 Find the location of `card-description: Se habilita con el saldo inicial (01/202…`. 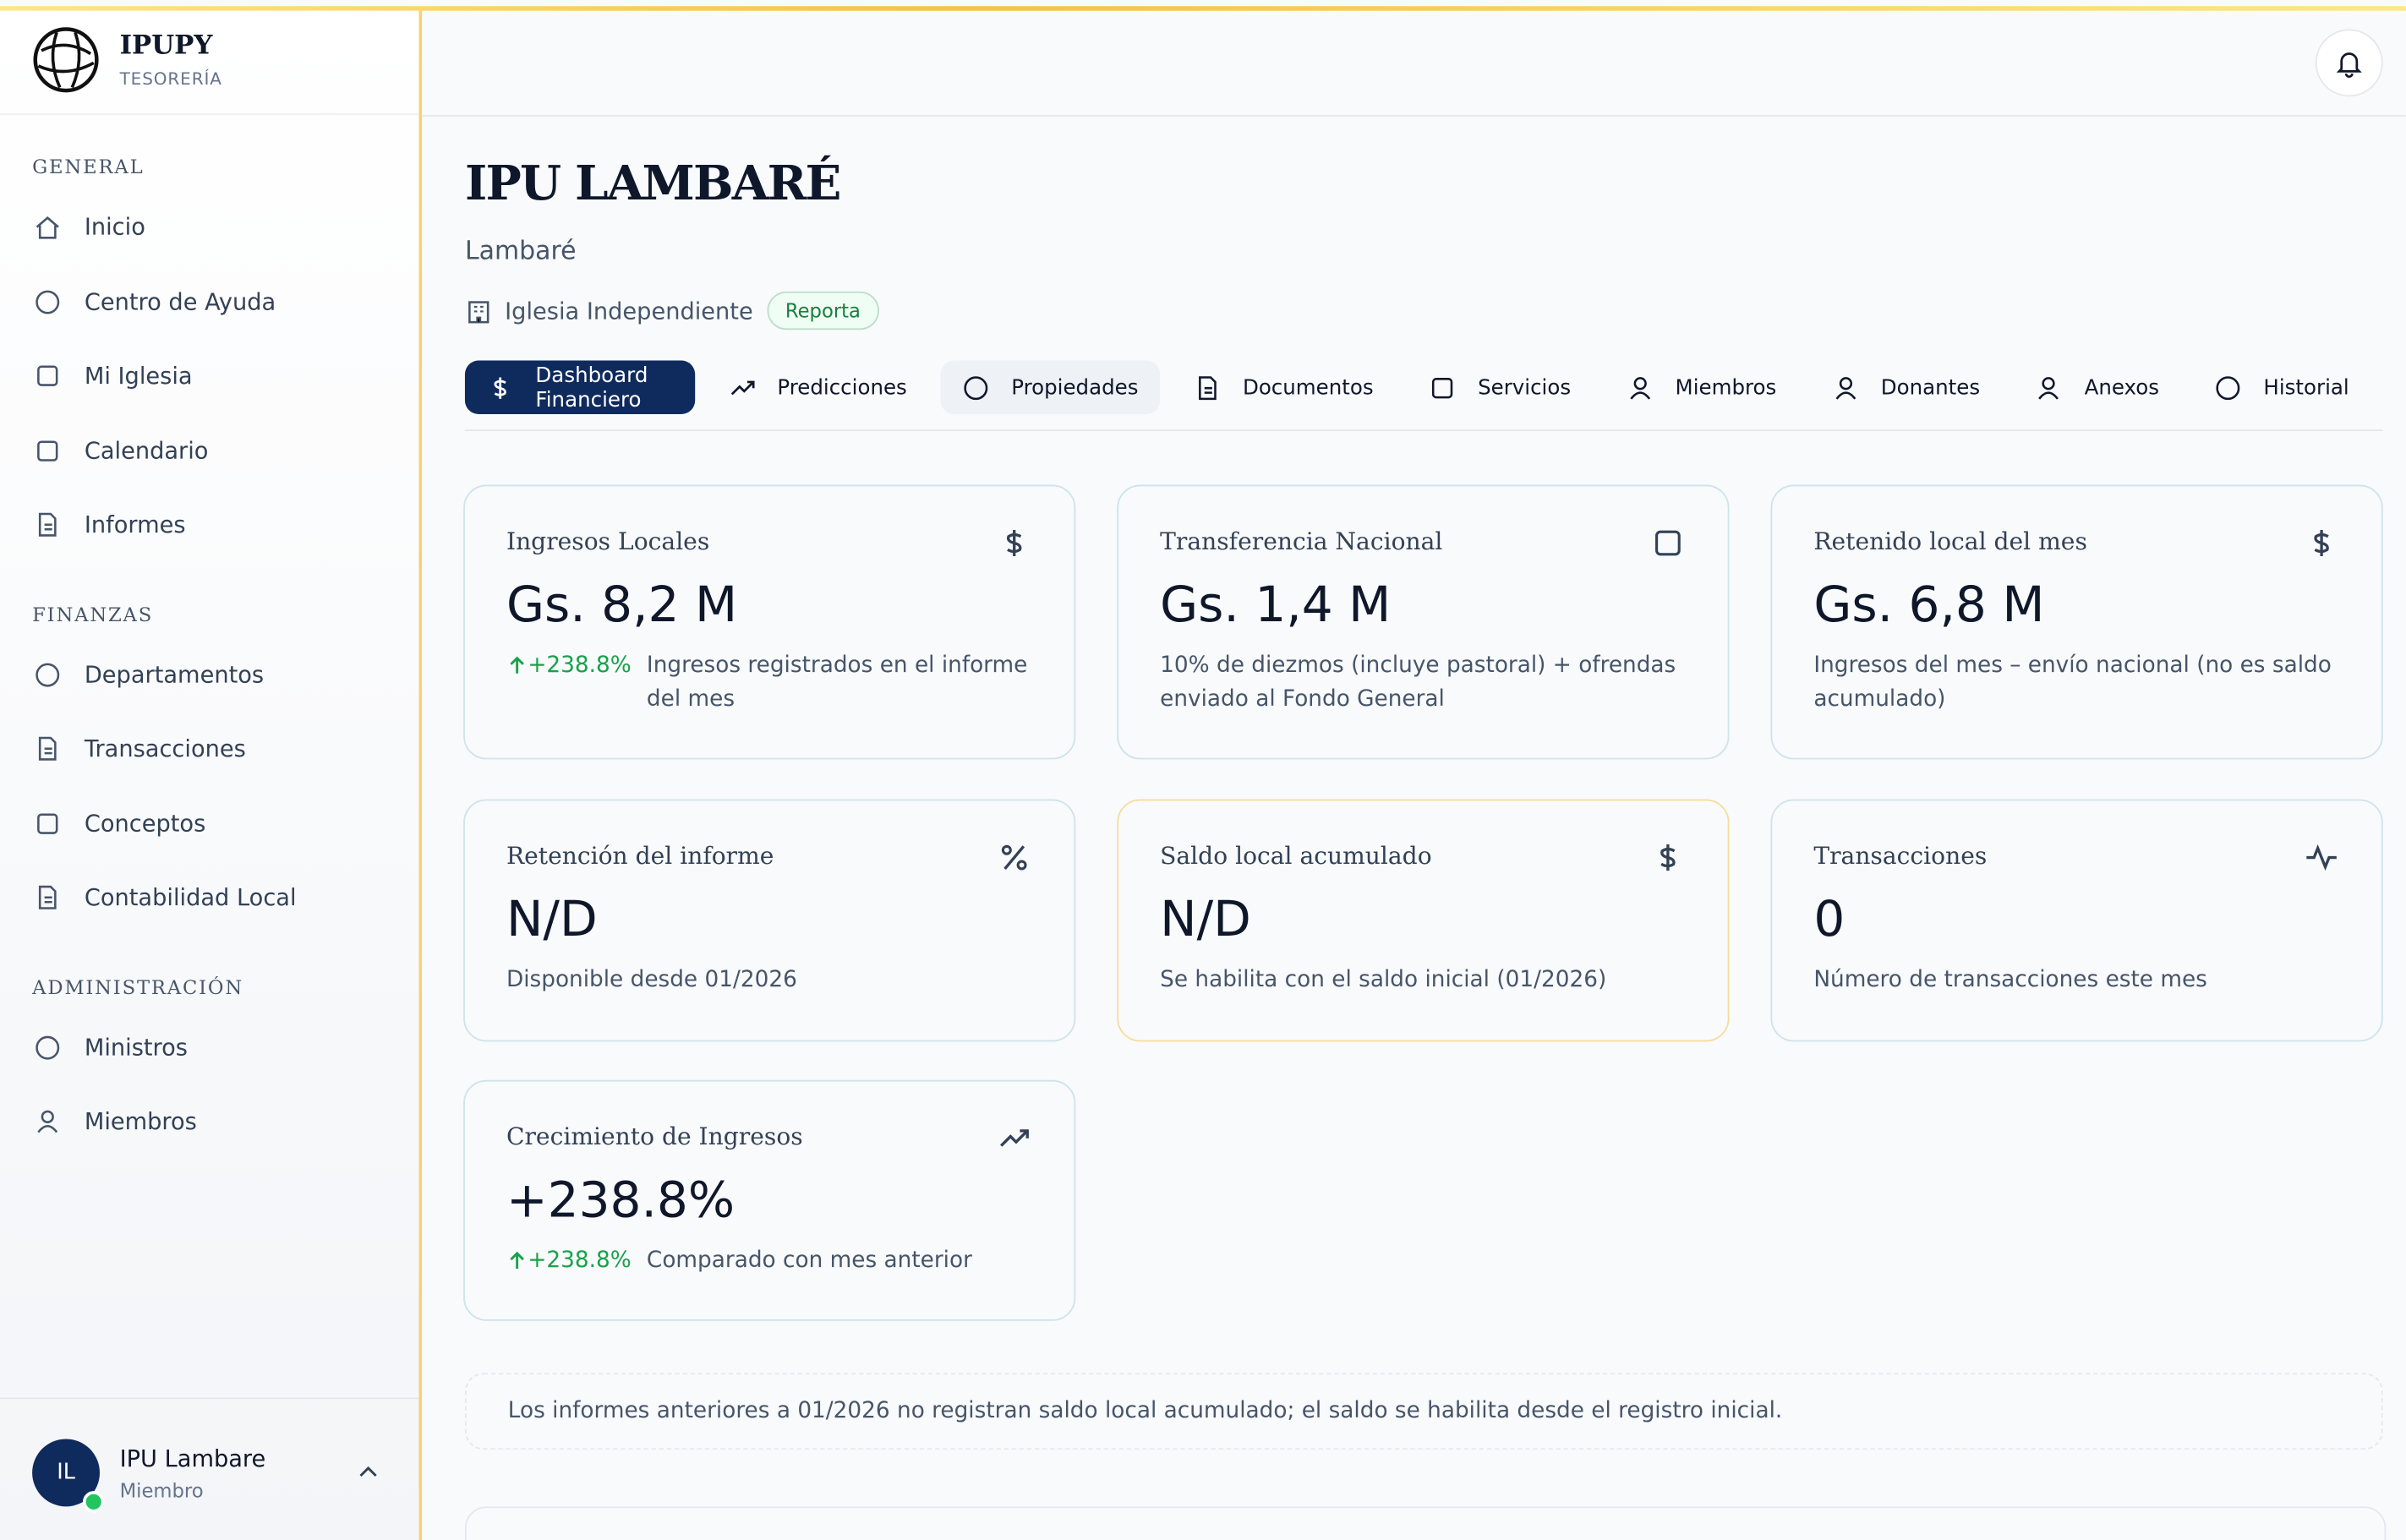

card-description: Se habilita con el saldo inicial (01/202… is located at coordinates (1383, 980).